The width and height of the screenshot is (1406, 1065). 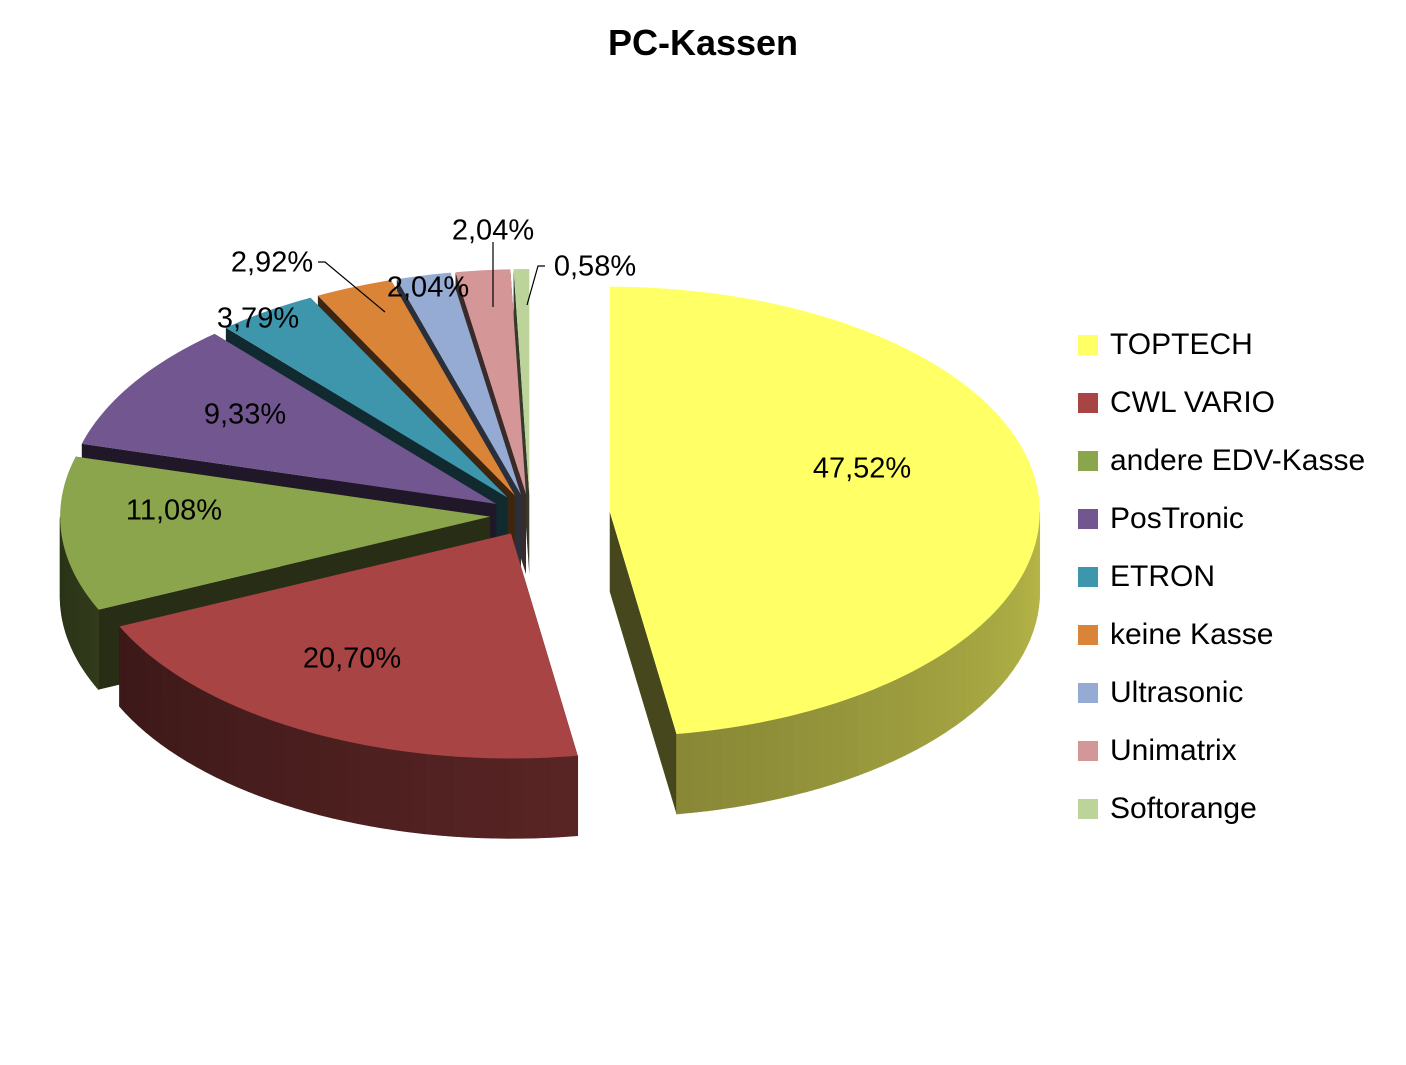 I want to click on legend-label: Unimatrix, so click(x=1173, y=750).